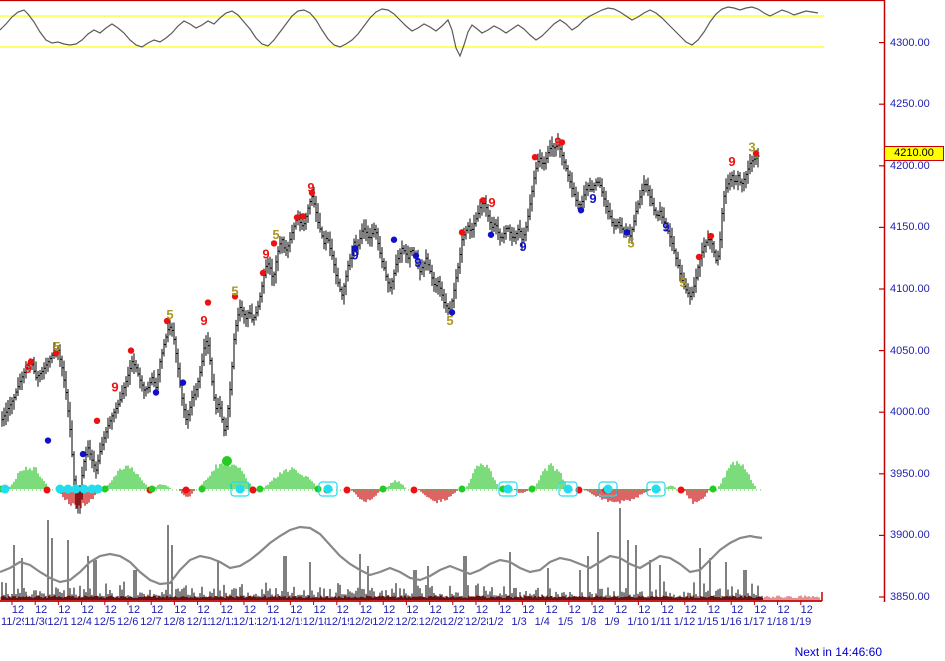  What do you see at coordinates (638, 622) in the screenshot?
I see `x-axis-date-label: 1/10` at bounding box center [638, 622].